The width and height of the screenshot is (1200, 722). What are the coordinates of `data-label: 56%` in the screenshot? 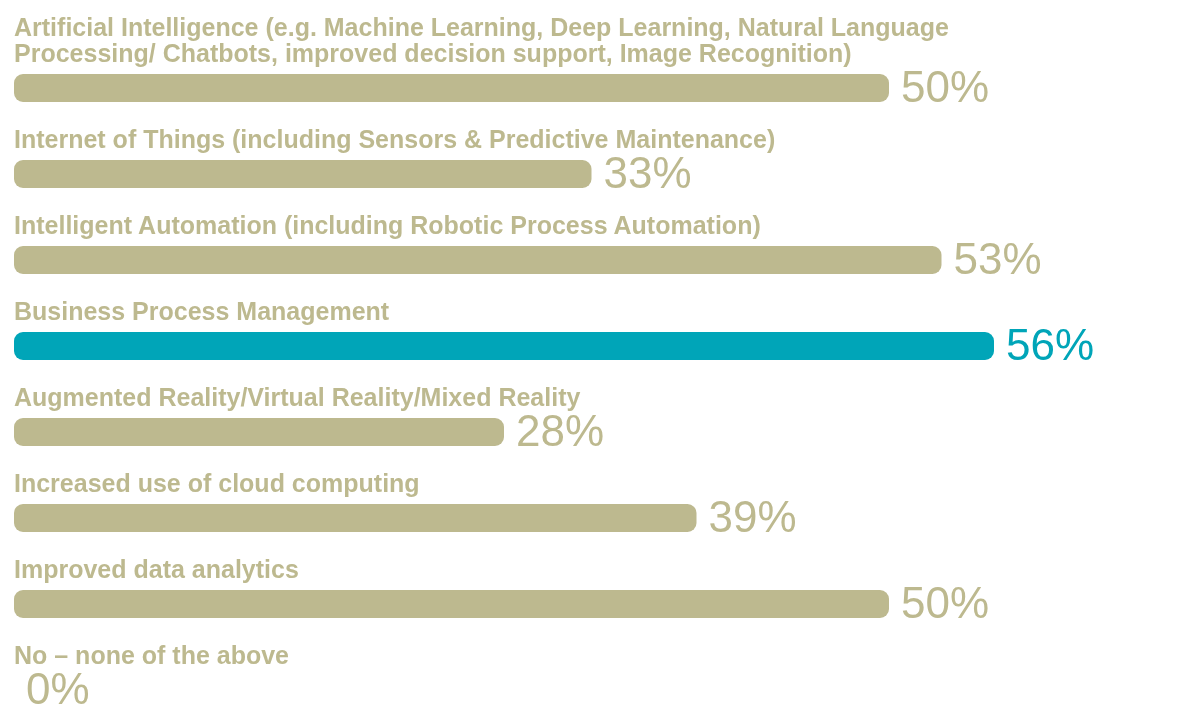 It's located at (1050, 344).